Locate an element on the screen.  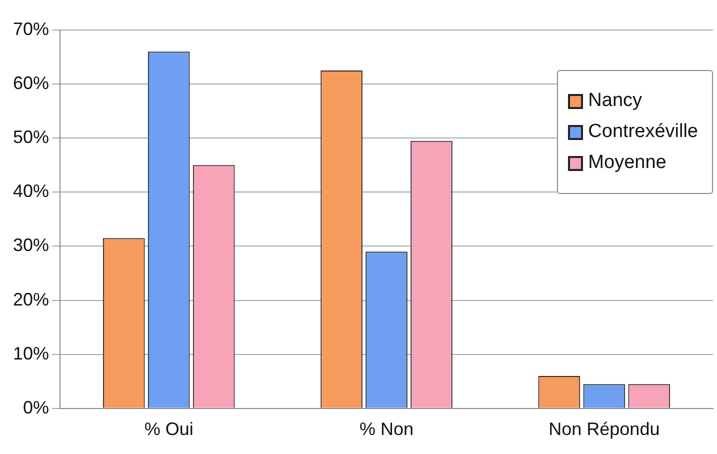
y-tick-label: 10% is located at coordinates (31, 353).